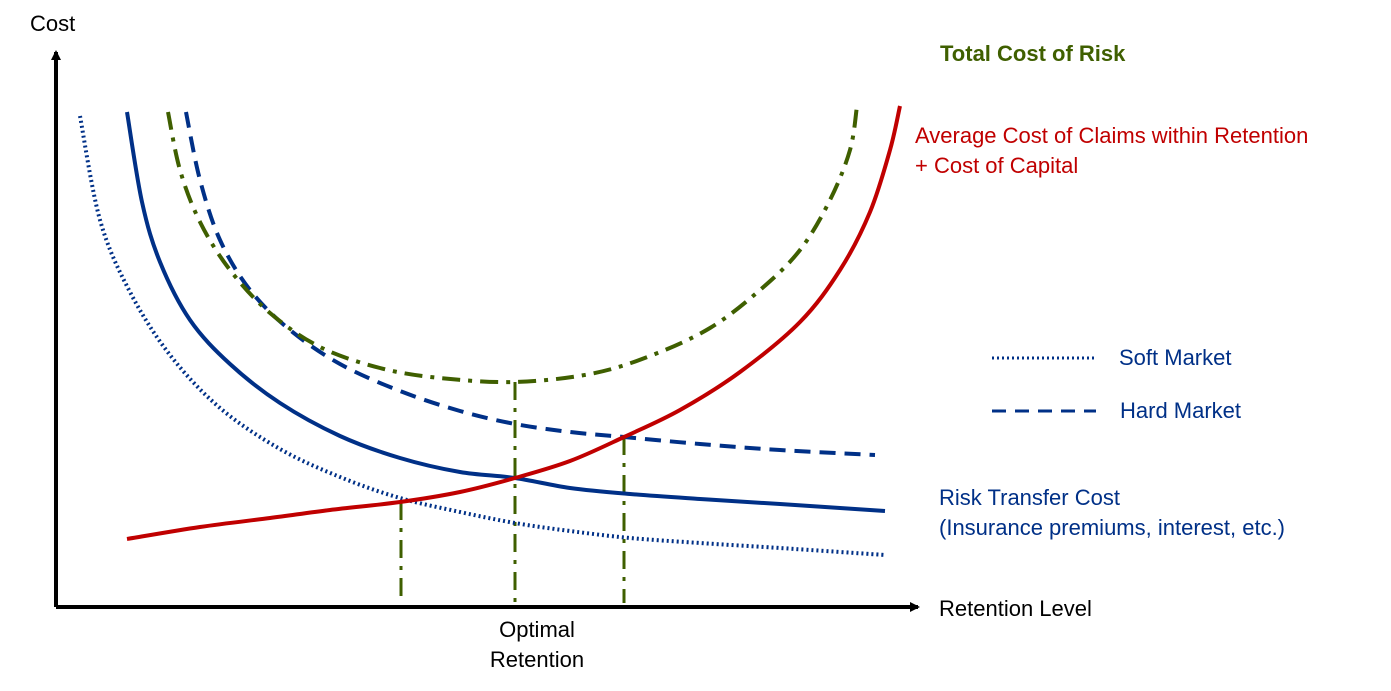 Image resolution: width=1391 pixels, height=691 pixels. I want to click on legend-soft-market-label: Soft Market, so click(1175, 357).